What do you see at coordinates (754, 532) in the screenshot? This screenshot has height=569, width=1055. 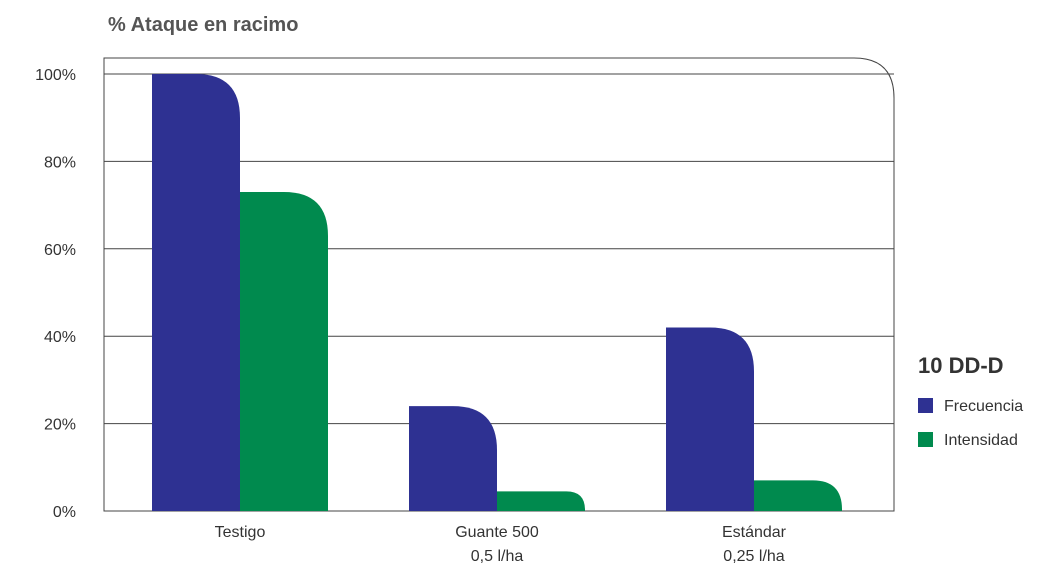 I see `category-label: Estándar` at bounding box center [754, 532].